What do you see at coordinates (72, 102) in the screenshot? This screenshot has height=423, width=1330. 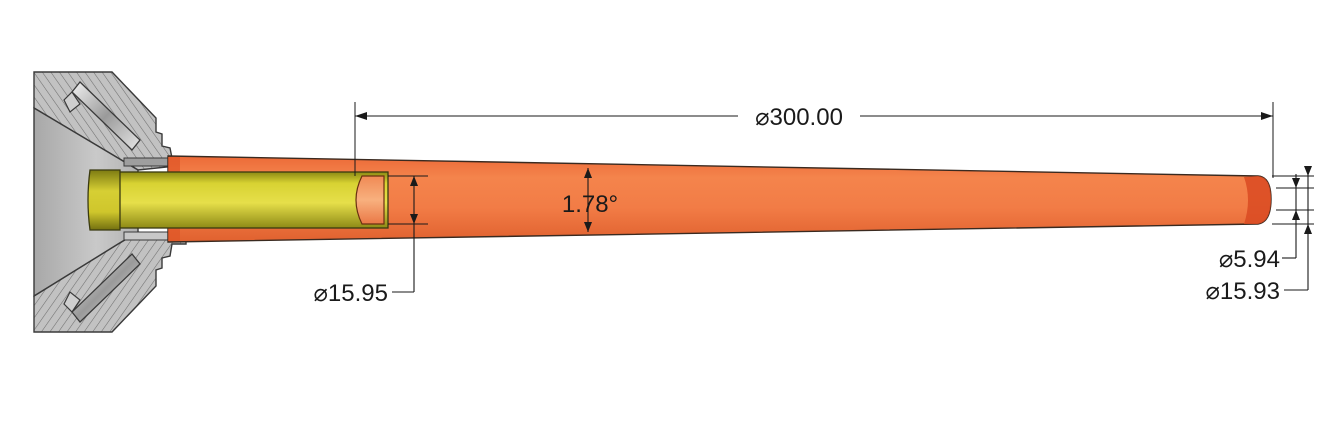 I see `upper-channel-tip` at bounding box center [72, 102].